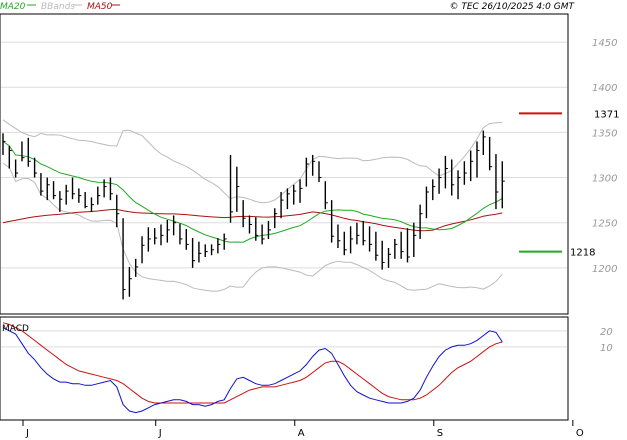 This screenshot has height=440, width=627. I want to click on price-y-tick-label: 1450, so click(604, 43).